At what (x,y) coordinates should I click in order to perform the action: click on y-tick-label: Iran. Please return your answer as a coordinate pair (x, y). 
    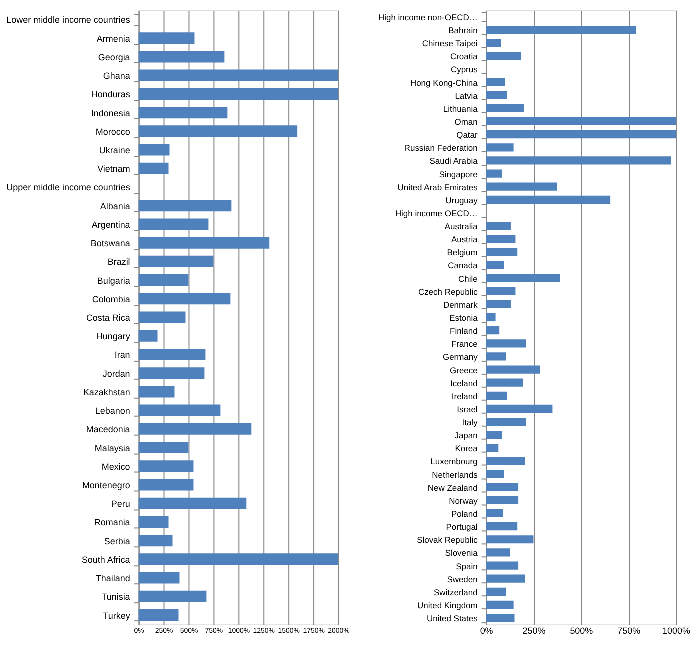
    Looking at the image, I should click on (122, 355).